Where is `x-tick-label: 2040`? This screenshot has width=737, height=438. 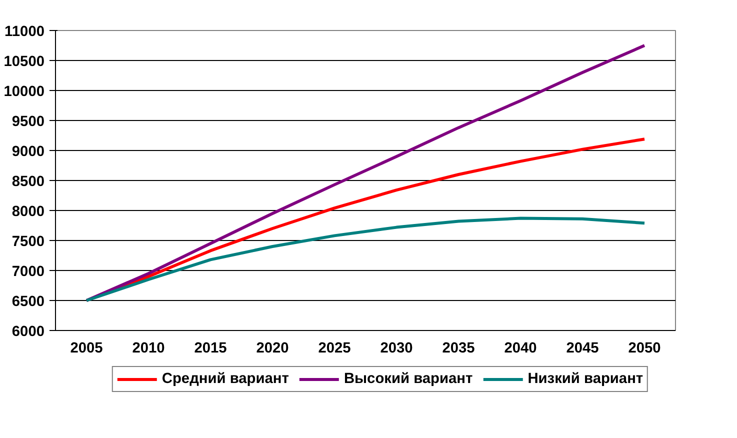 x-tick-label: 2040 is located at coordinates (520, 348).